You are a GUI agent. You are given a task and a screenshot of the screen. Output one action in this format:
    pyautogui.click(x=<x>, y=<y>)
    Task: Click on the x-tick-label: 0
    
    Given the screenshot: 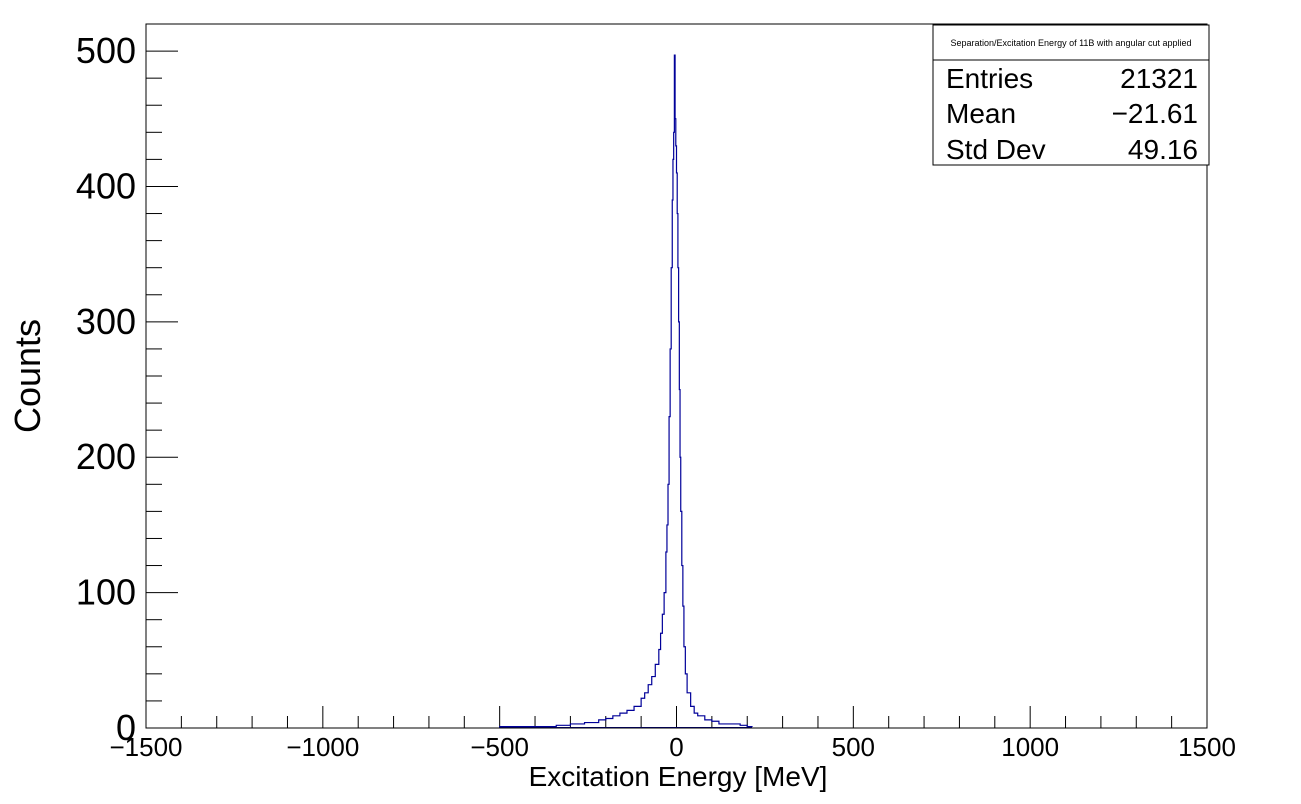 What is the action you would take?
    pyautogui.click(x=676, y=747)
    